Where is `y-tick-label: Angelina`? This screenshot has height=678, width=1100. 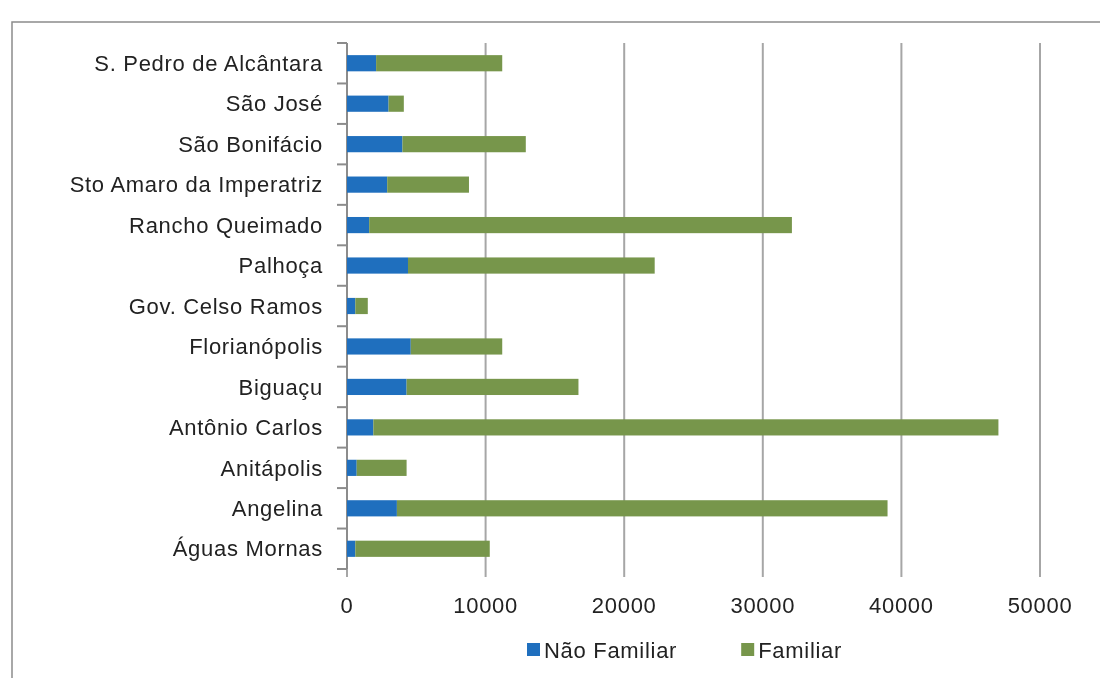
y-tick-label: Angelina is located at coordinates (277, 509).